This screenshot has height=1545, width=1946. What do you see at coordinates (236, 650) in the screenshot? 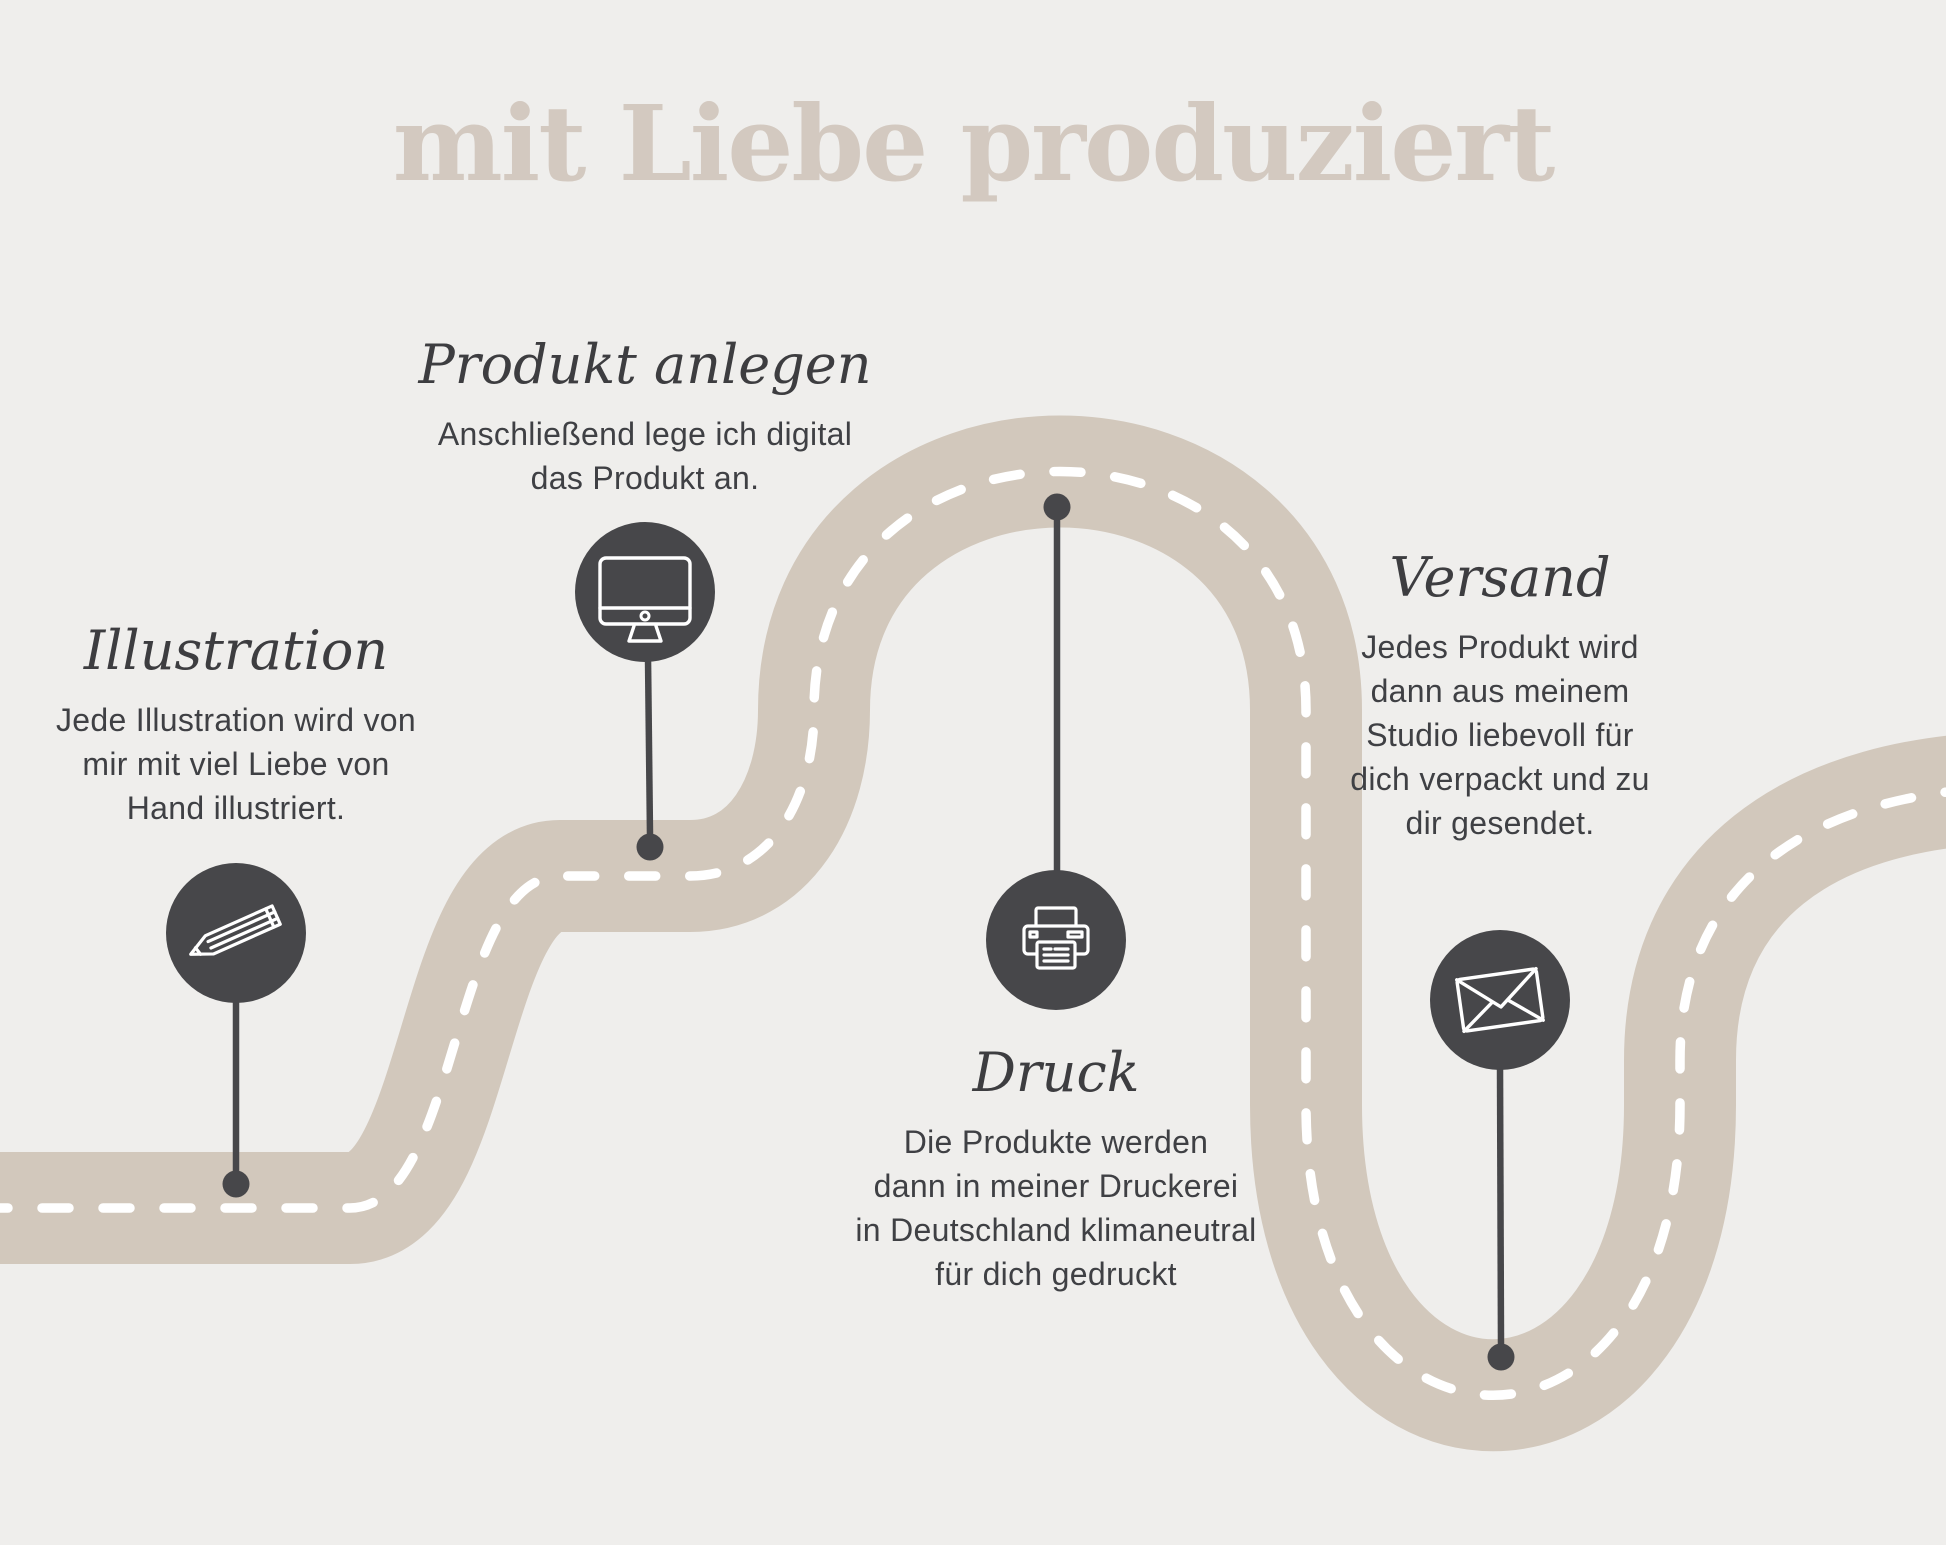
I see `step-heading: Illustration` at bounding box center [236, 650].